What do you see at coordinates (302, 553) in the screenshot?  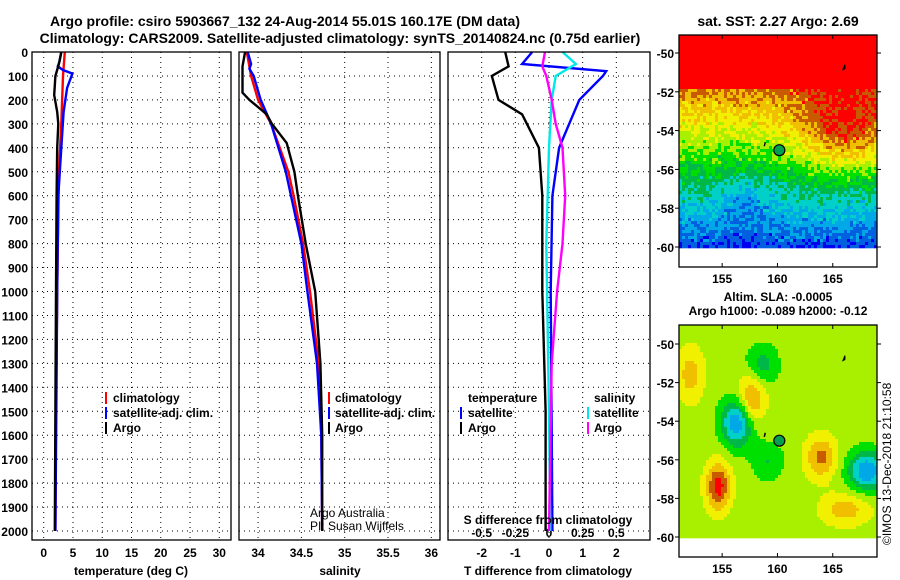 I see `x-tick-label: 34.5` at bounding box center [302, 553].